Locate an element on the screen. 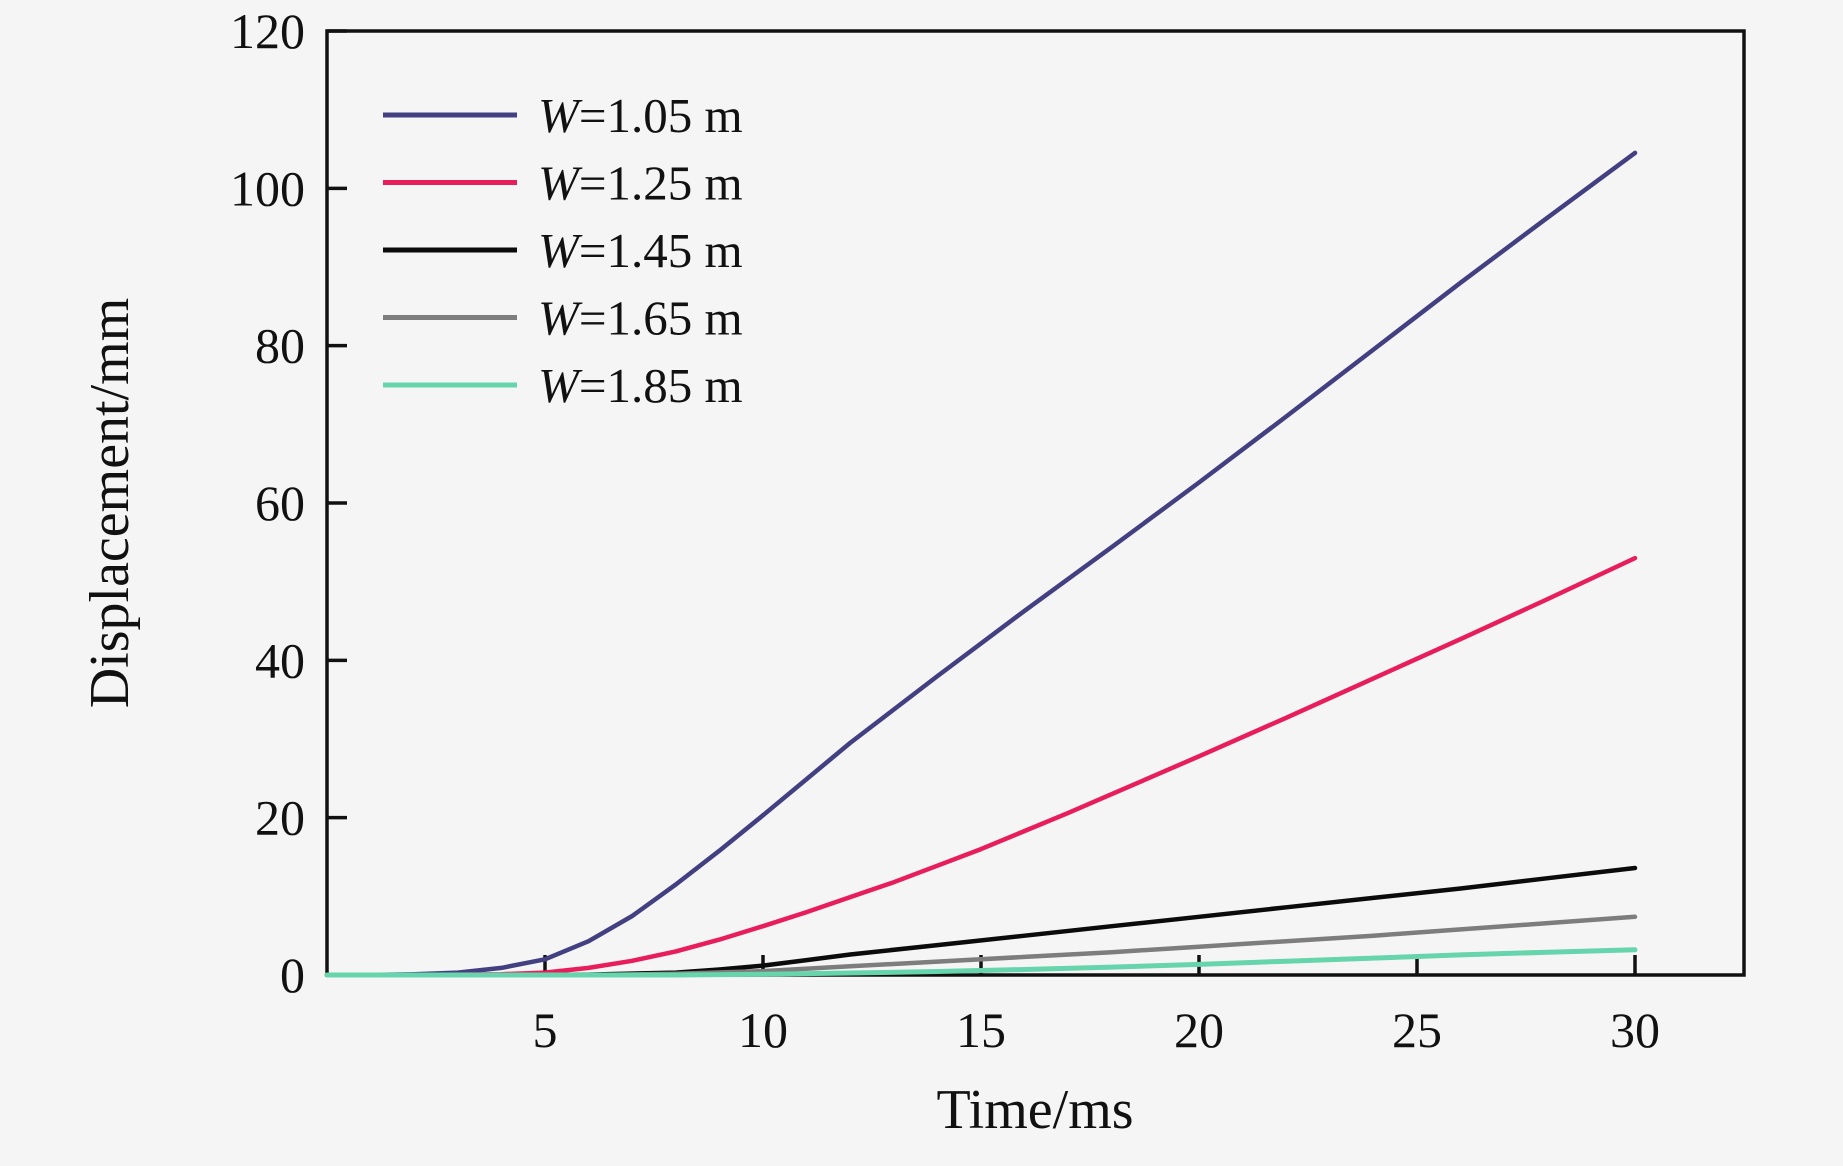  x-tick-label: 25 is located at coordinates (1417, 1030).